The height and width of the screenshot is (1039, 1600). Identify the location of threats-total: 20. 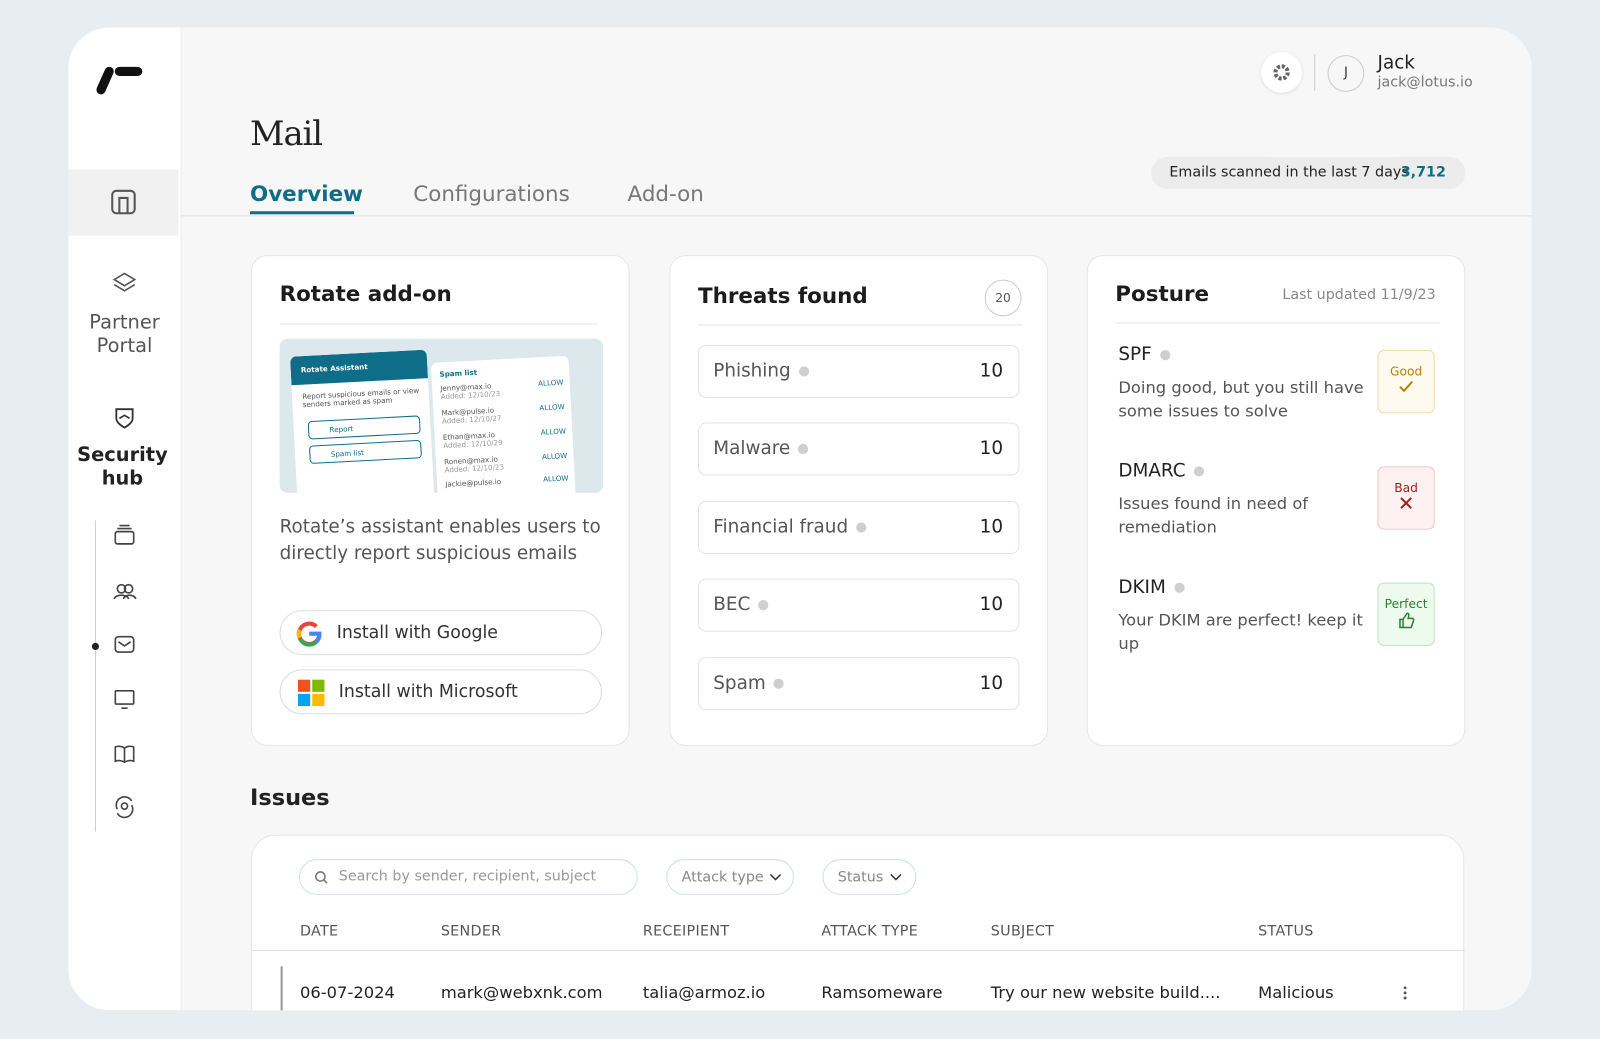
(1003, 298).